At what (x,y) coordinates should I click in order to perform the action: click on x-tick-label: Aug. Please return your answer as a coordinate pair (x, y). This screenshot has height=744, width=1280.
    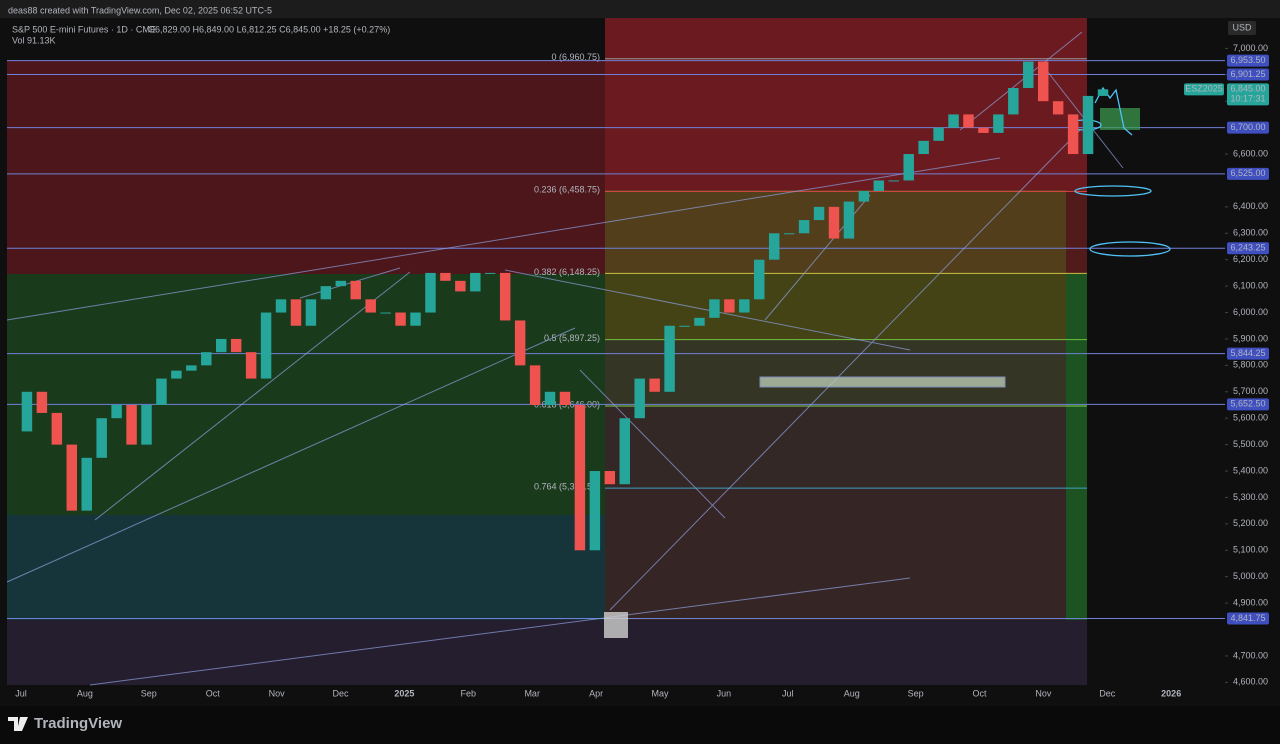
    Looking at the image, I should click on (85, 693).